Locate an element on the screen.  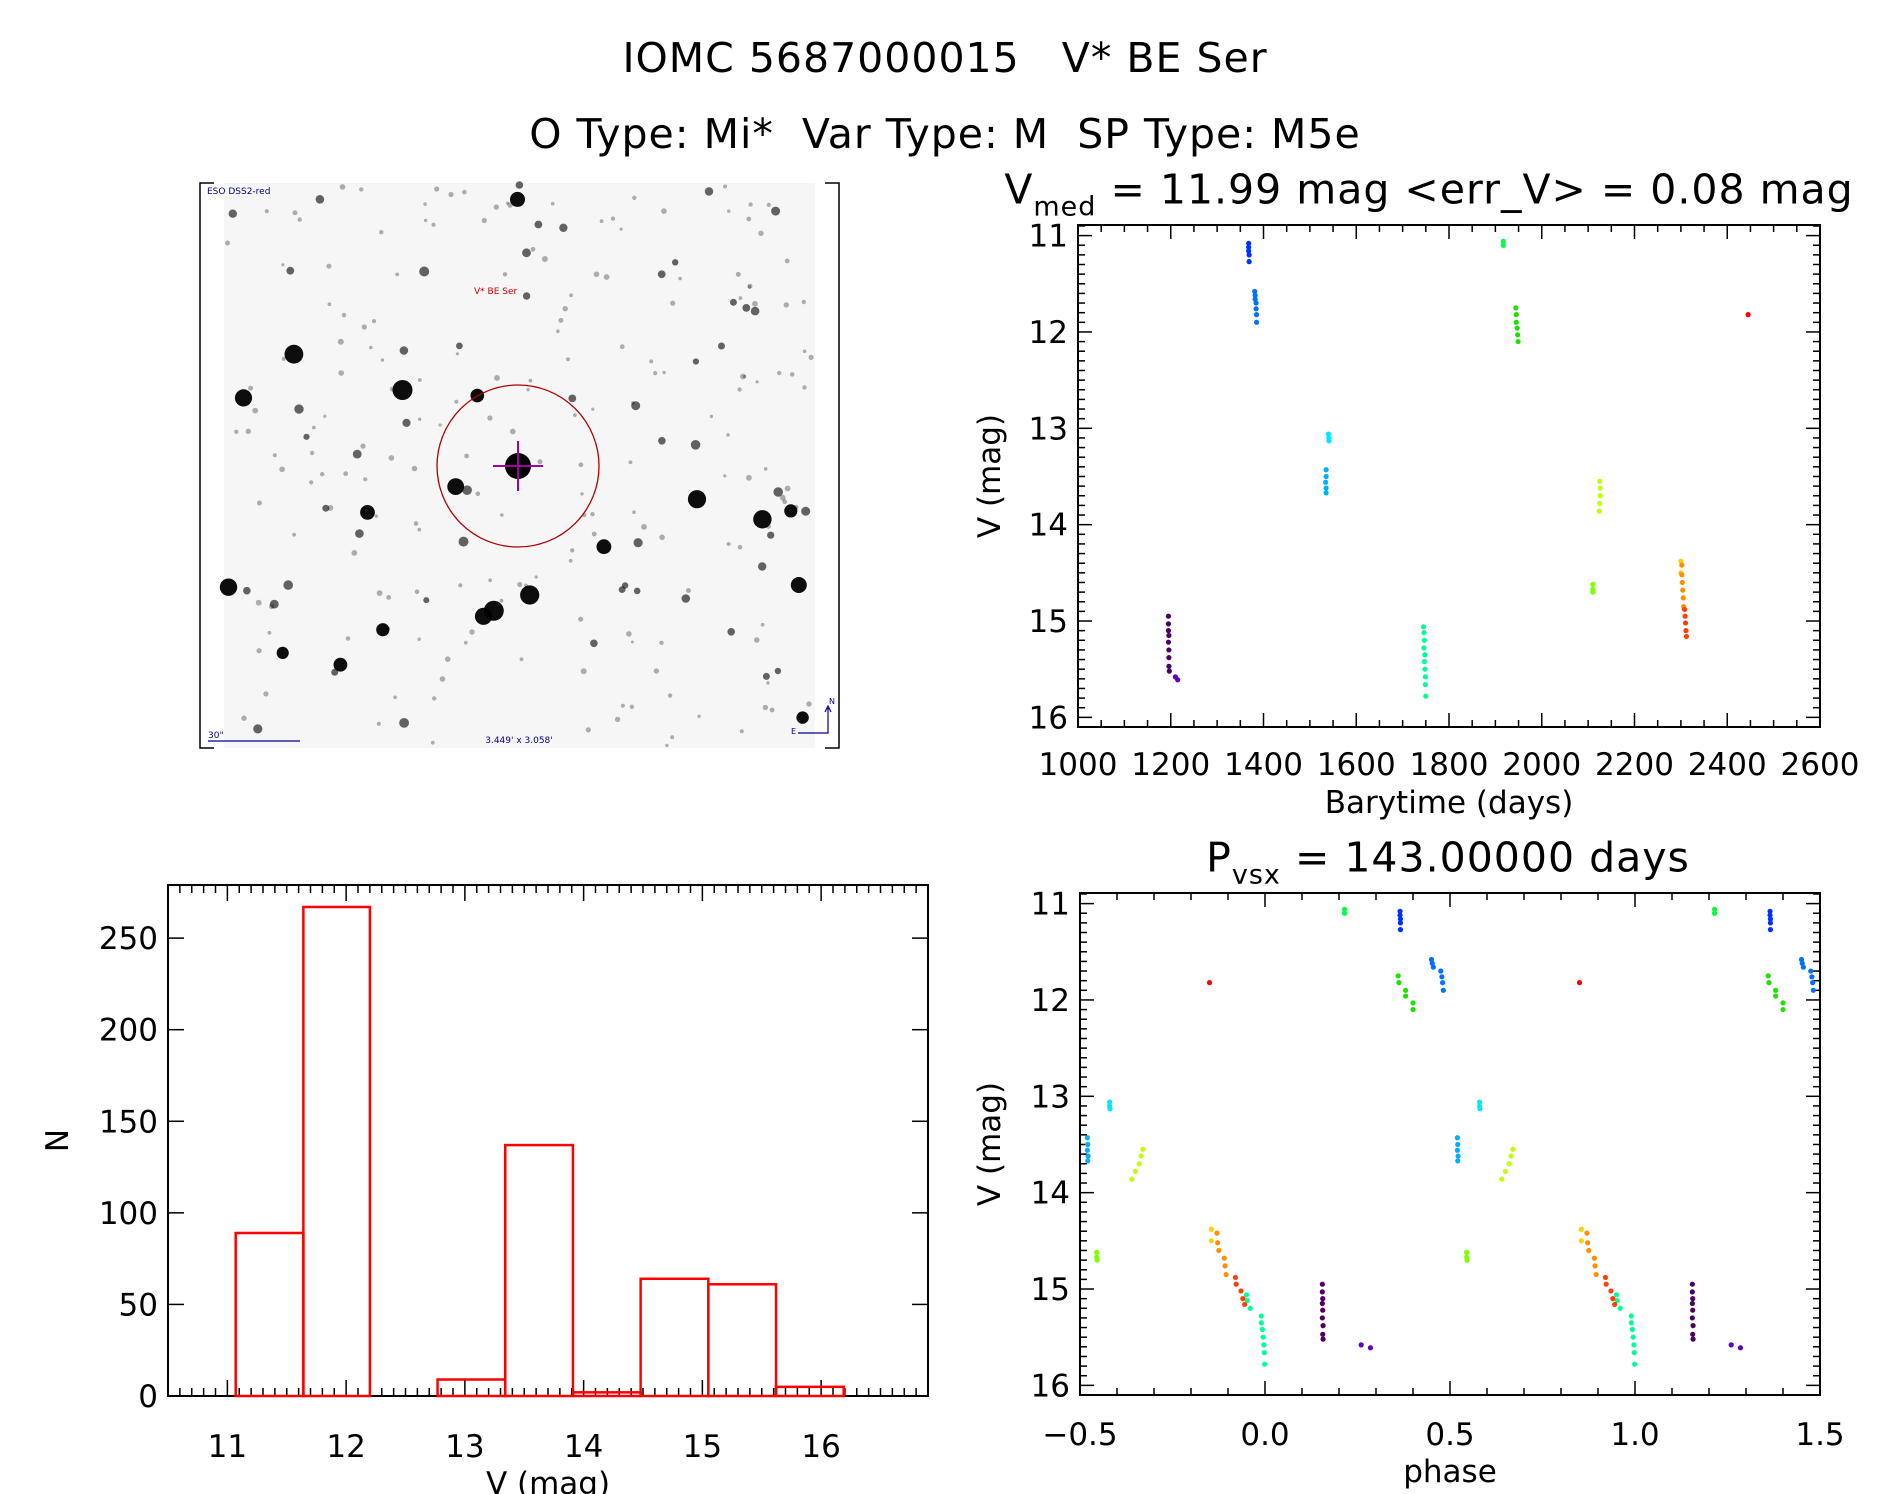
x-axis-label: phase is located at coordinates (1450, 1472).